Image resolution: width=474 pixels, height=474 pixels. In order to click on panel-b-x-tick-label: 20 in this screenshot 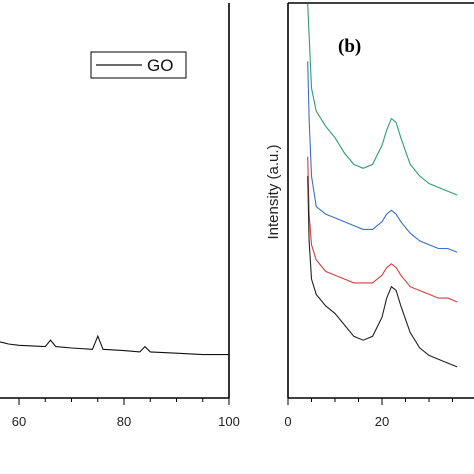, I will do `click(382, 421)`.